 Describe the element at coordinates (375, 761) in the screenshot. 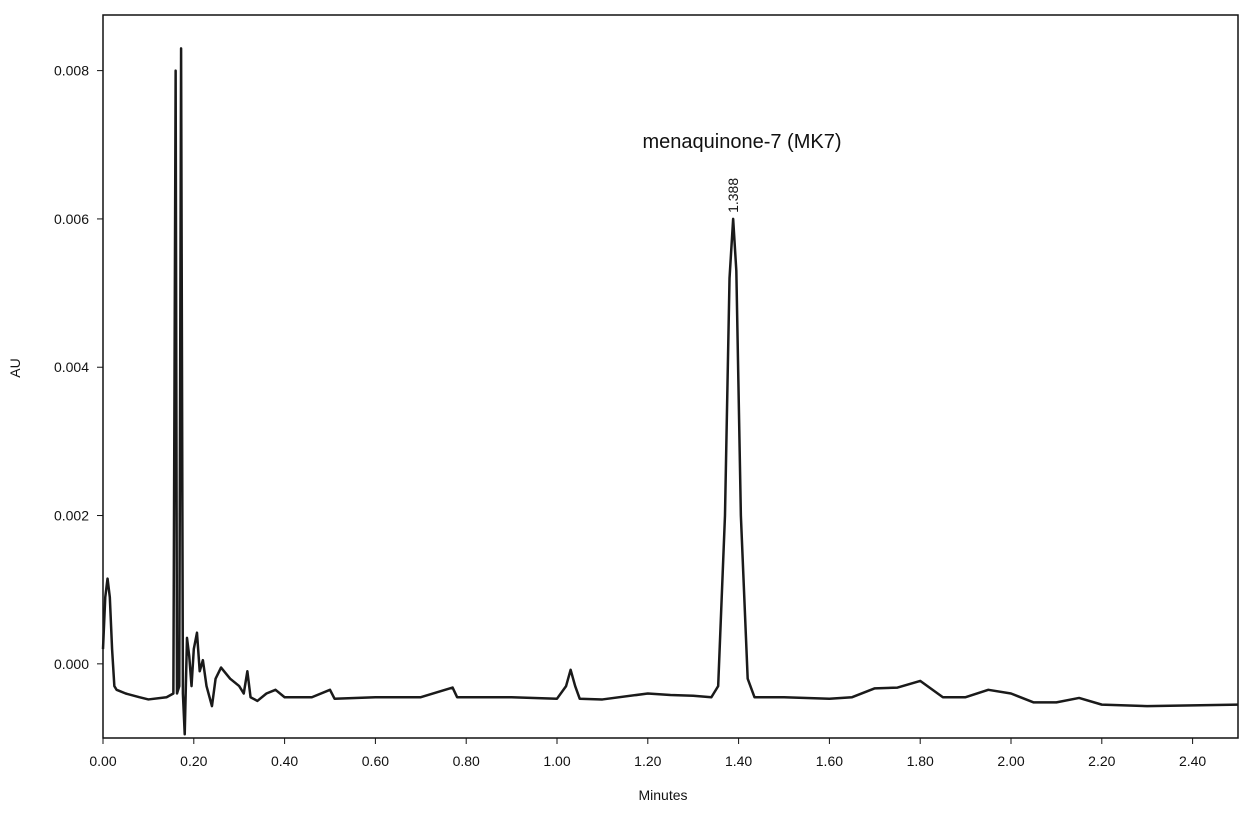

I see `x-tick-label: 0.60` at that location.